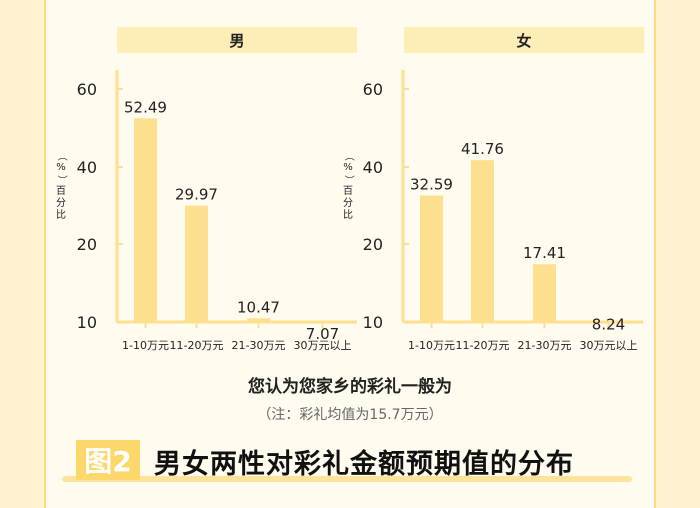  What do you see at coordinates (348, 186) in the screenshot?
I see `y-axis-label-female: （%）百分比` at bounding box center [348, 186].